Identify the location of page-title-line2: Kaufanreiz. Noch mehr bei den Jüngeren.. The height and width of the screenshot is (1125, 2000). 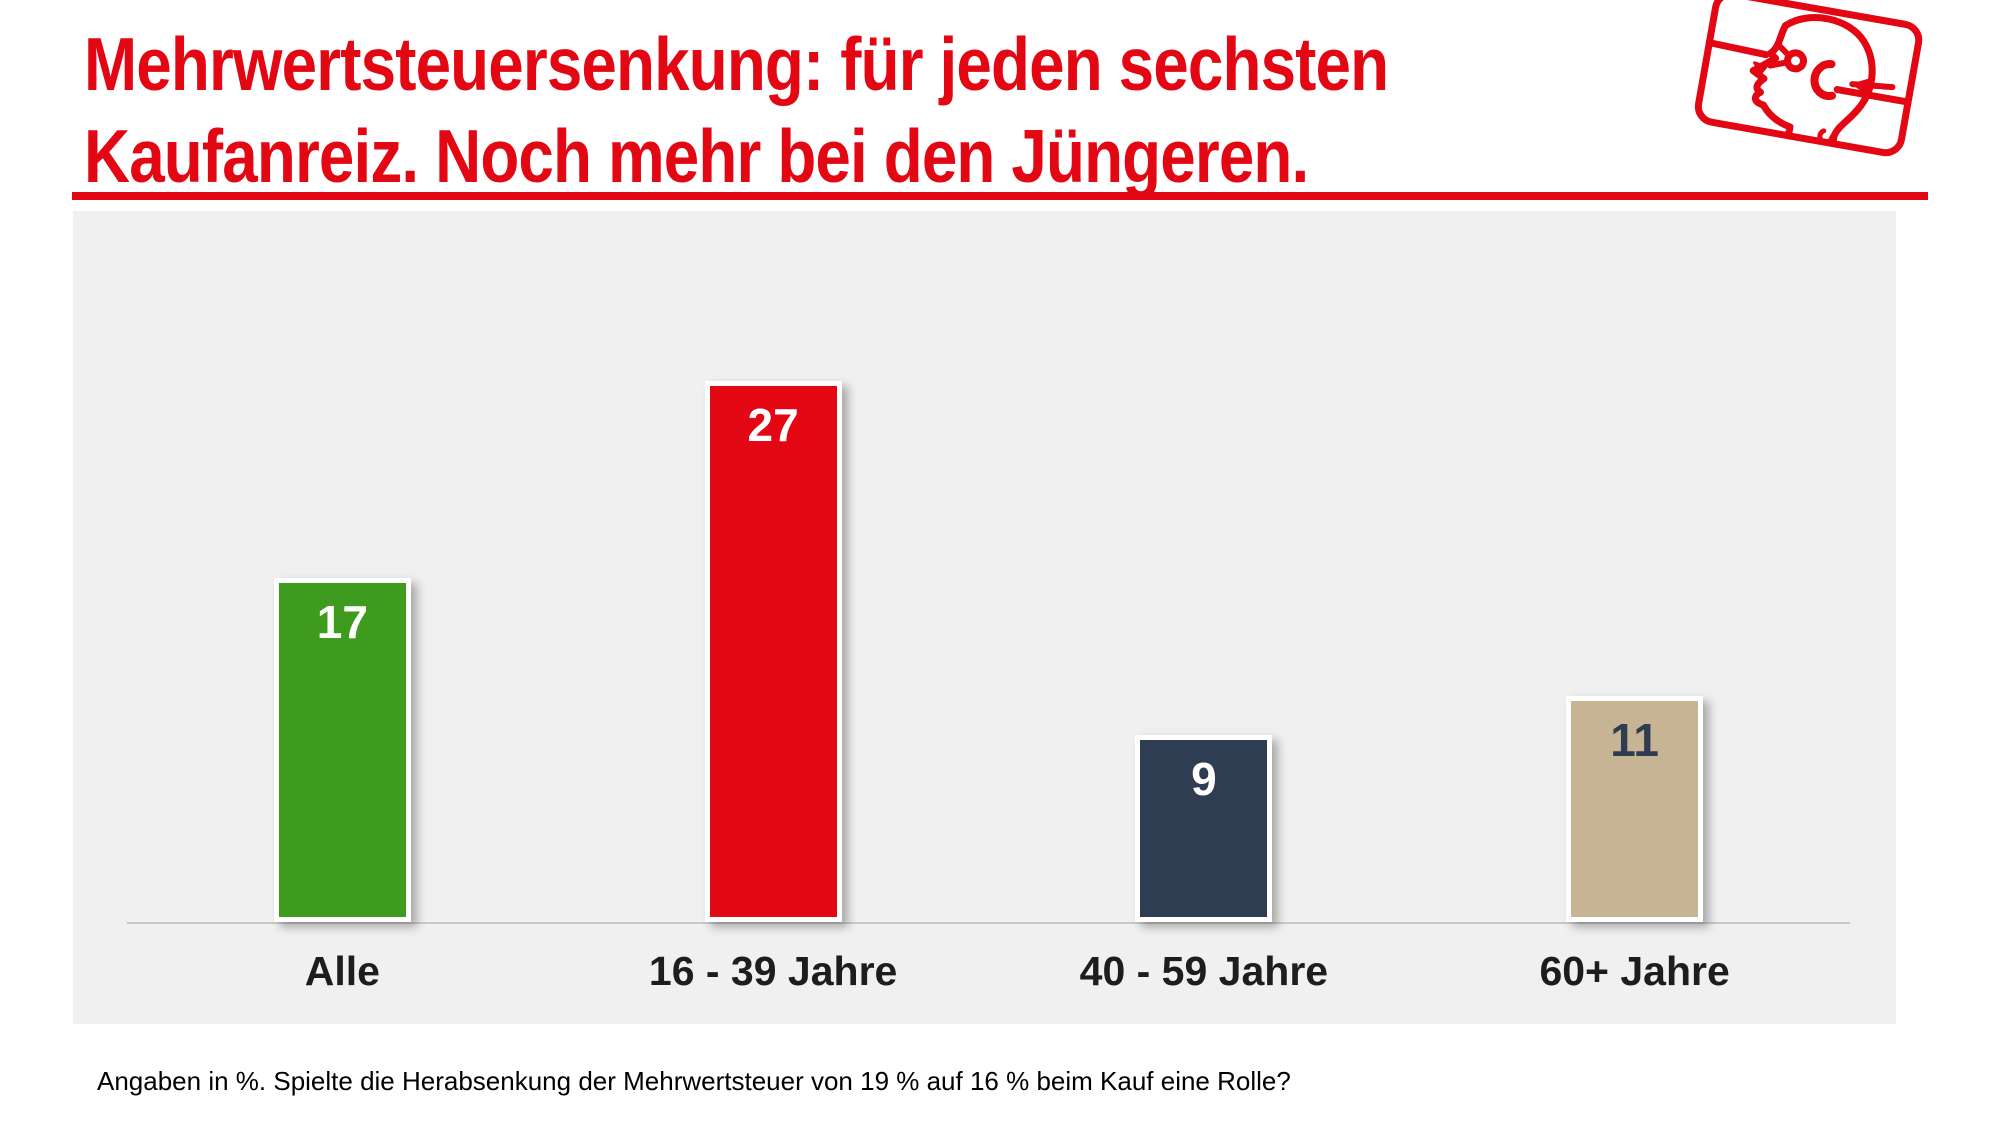
(696, 156).